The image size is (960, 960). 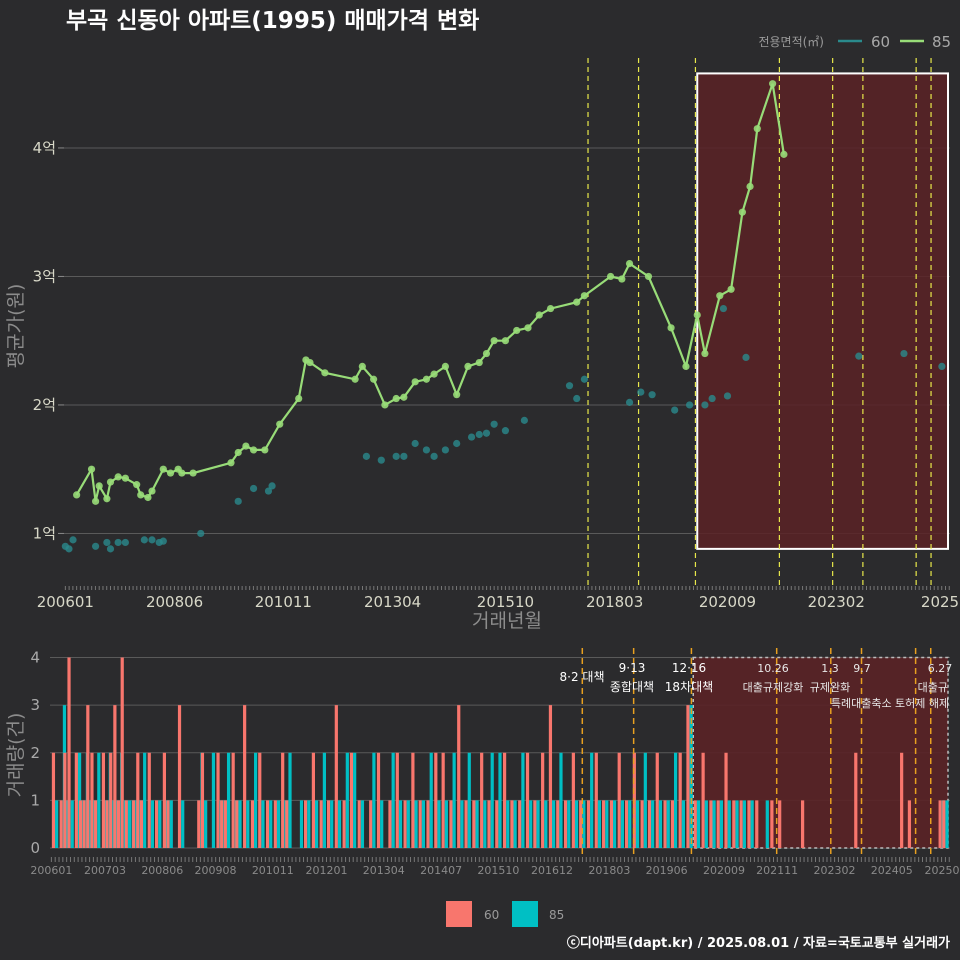 I want to click on volume-x-tick-label: 200806, so click(x=162, y=870).